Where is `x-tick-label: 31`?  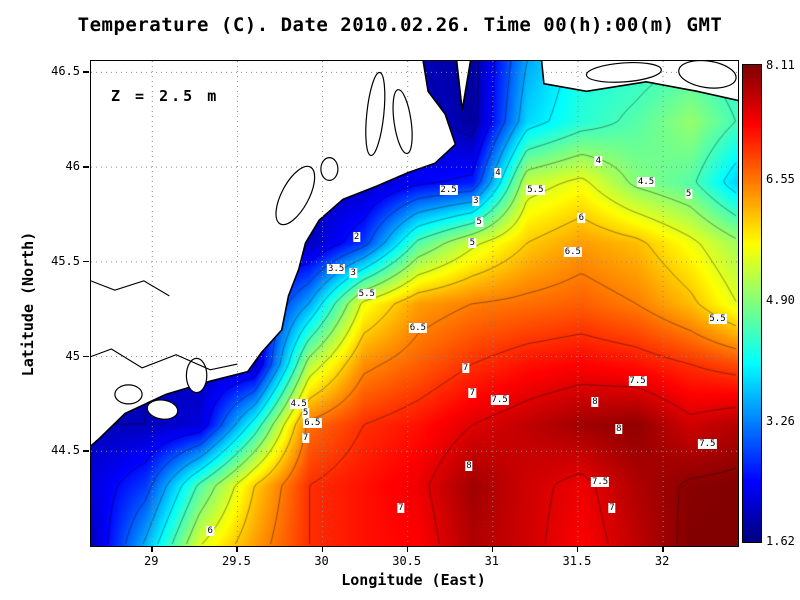 x-tick-label: 31 is located at coordinates (492, 561).